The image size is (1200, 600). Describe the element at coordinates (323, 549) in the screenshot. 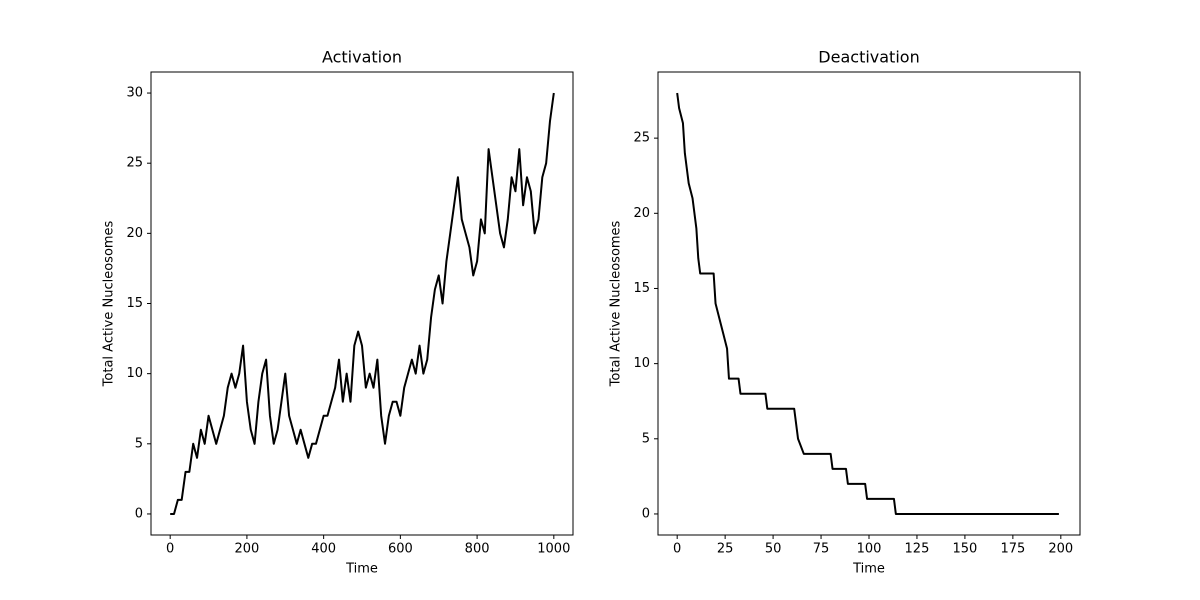

I see `x-tick-label: 400` at that location.